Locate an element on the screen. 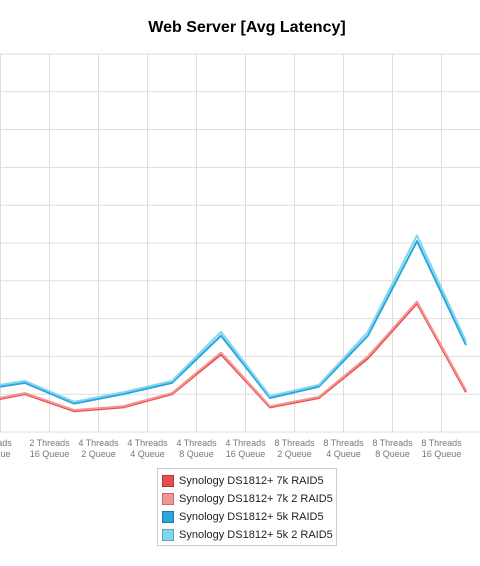 This screenshot has width=480, height=566. x-tick-label: 4 Threads 8 Queue is located at coordinates (196, 448).